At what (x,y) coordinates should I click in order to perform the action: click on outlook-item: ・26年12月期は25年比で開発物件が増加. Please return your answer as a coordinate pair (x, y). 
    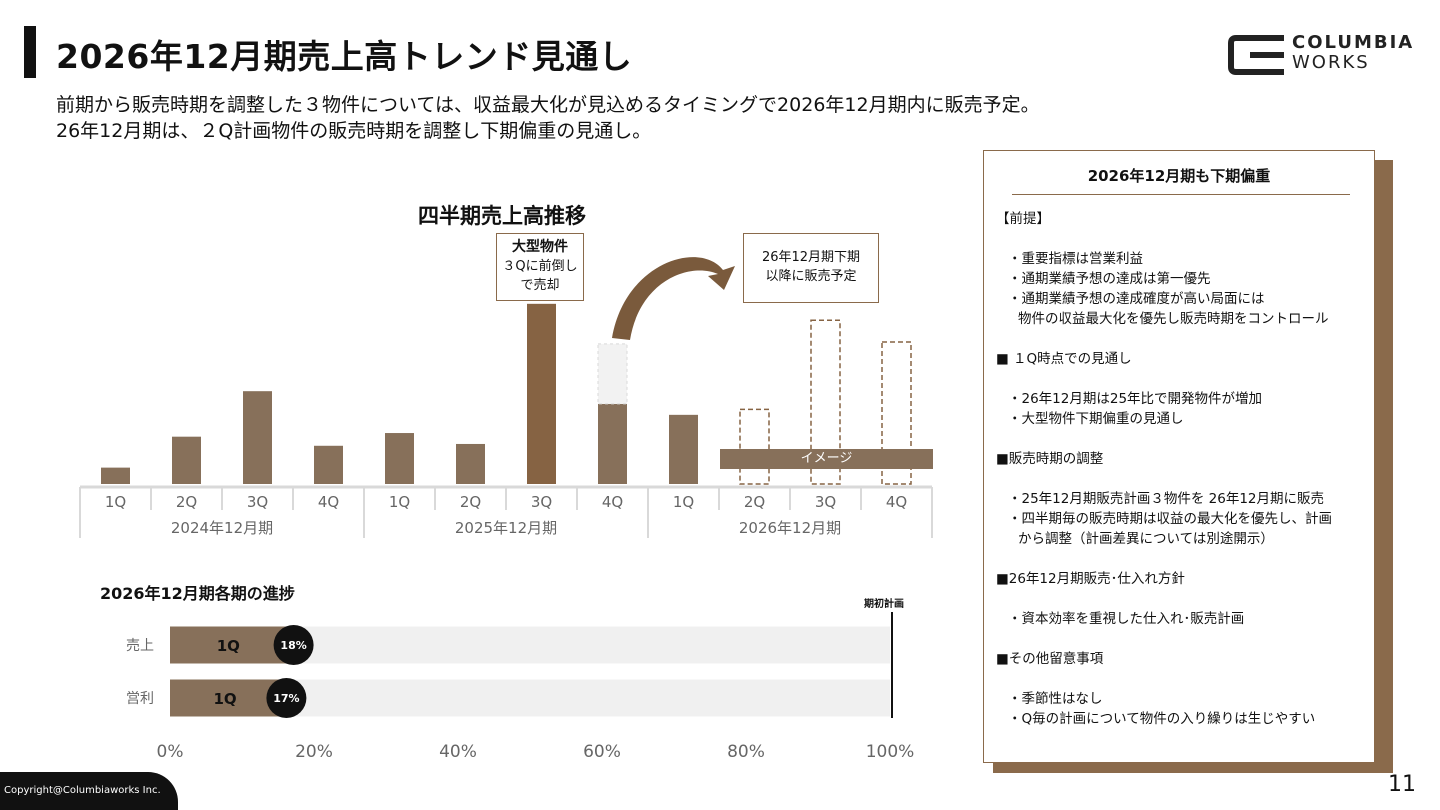
    Looking at the image, I should click on (1135, 399).